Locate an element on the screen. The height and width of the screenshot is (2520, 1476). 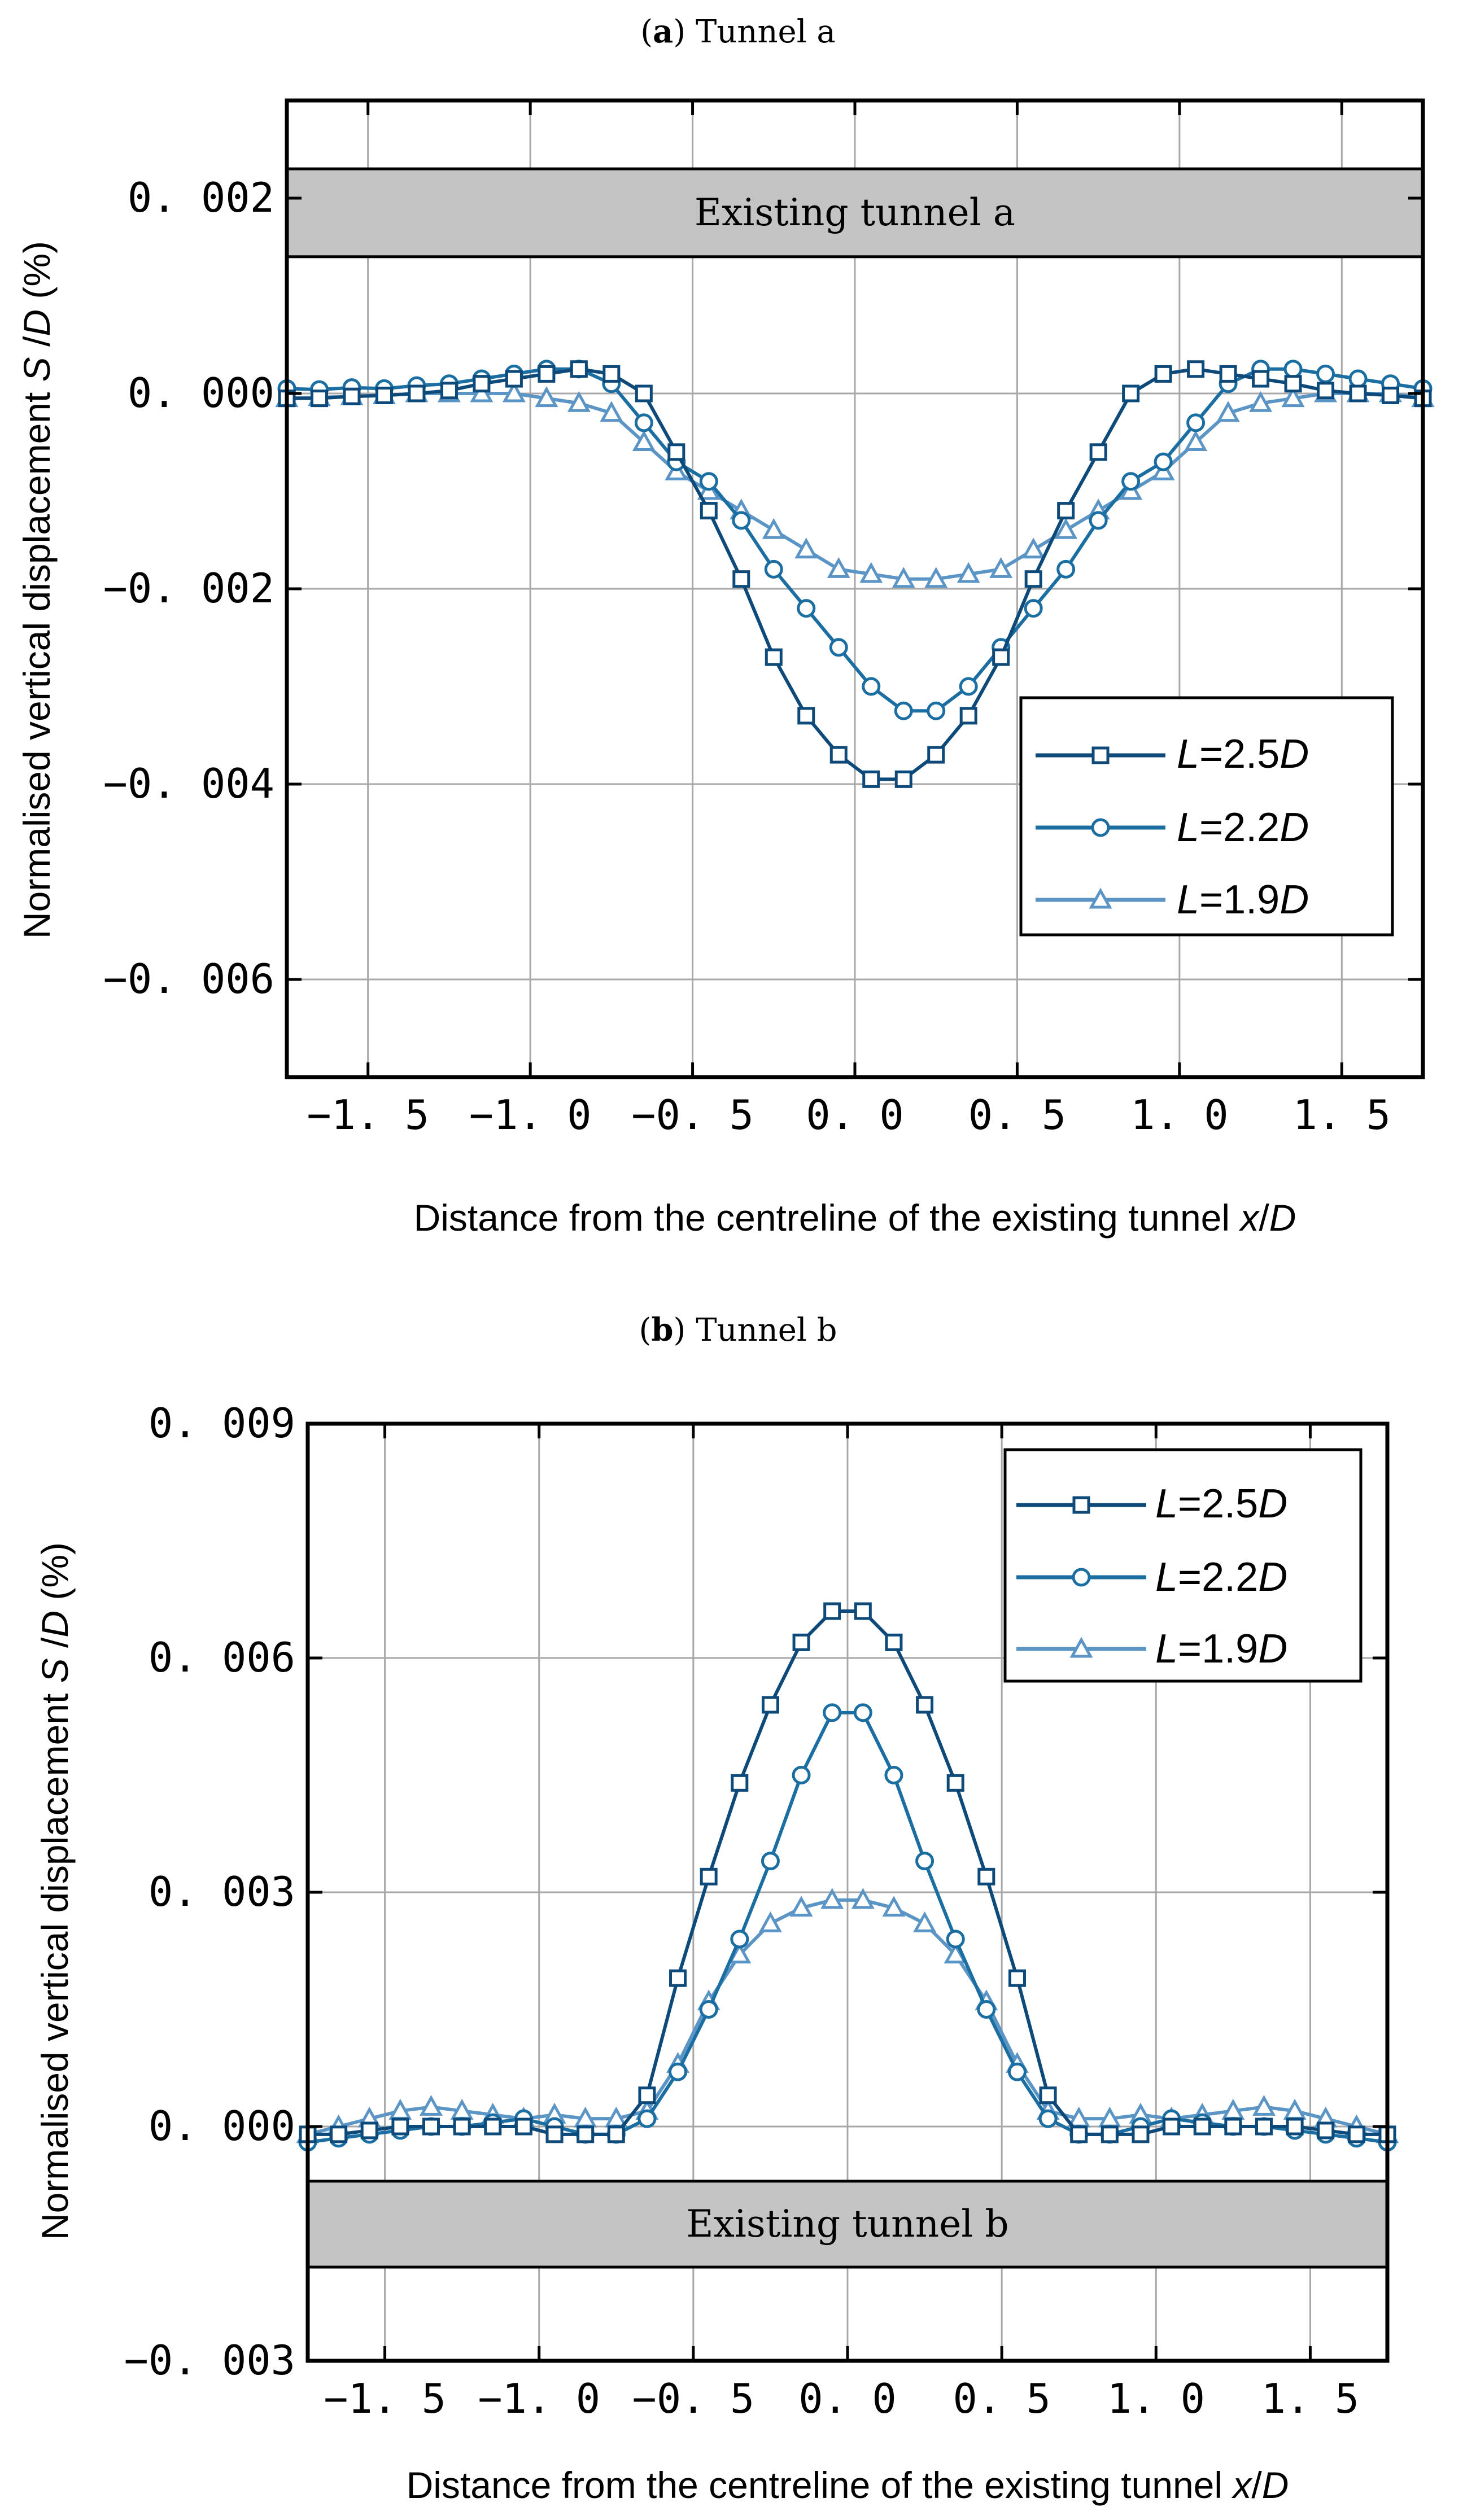
xtick-label-a-1: −1. 0 is located at coordinates (530, 1115).